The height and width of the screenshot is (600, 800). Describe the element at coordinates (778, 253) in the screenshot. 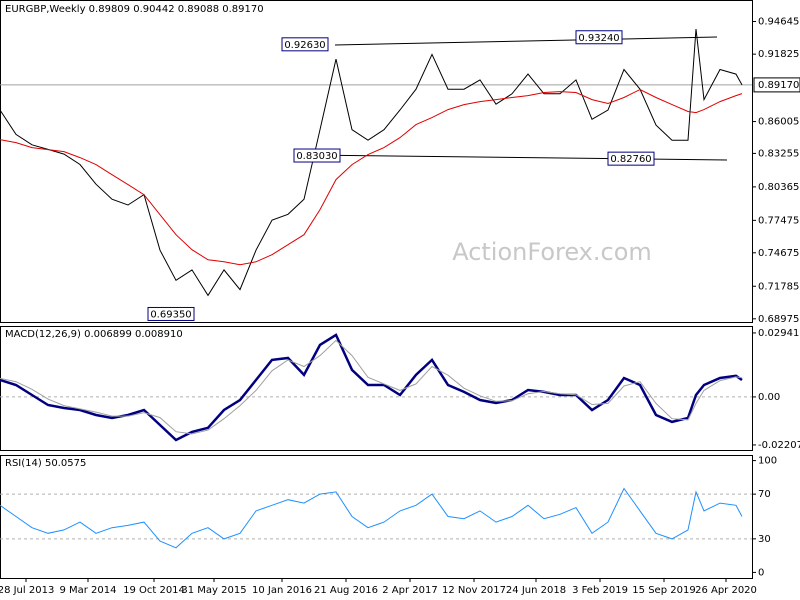

I see `y-tick-label: 0.74675` at that location.